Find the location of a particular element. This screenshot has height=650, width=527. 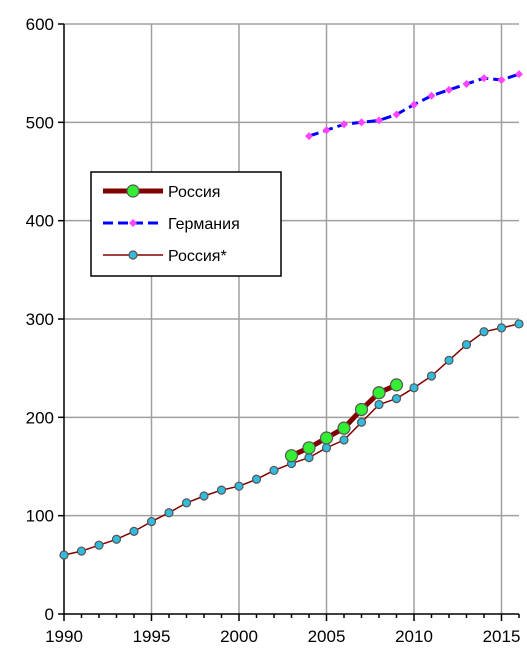

x-tick-label: 1990 is located at coordinates (64, 636).